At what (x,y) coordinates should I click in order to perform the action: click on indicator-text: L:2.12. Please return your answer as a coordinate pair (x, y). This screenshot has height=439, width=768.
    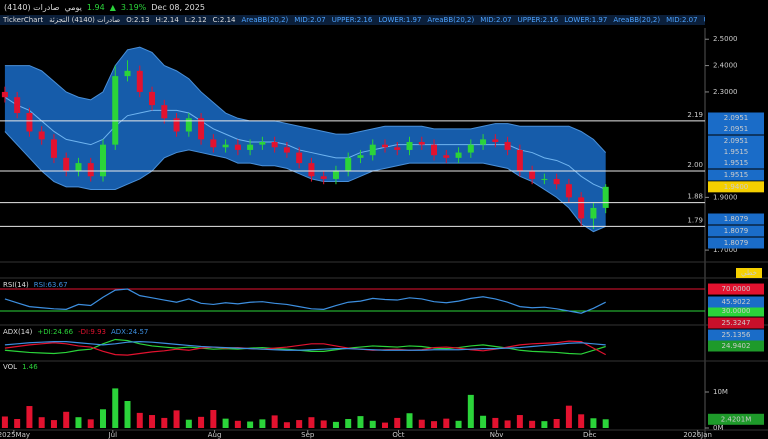
    Looking at the image, I should click on (195, 20).